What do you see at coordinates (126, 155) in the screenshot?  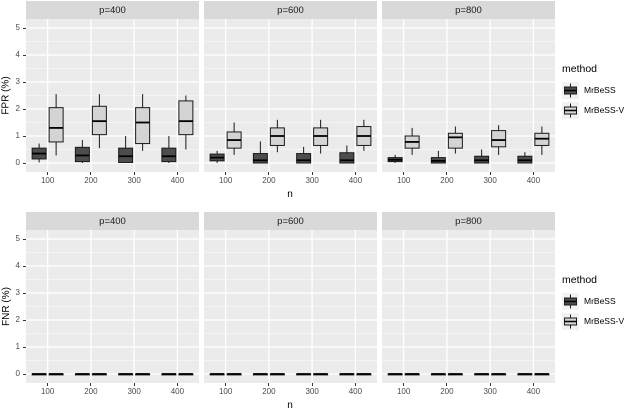 I see `box-mrbess-n300` at bounding box center [126, 155].